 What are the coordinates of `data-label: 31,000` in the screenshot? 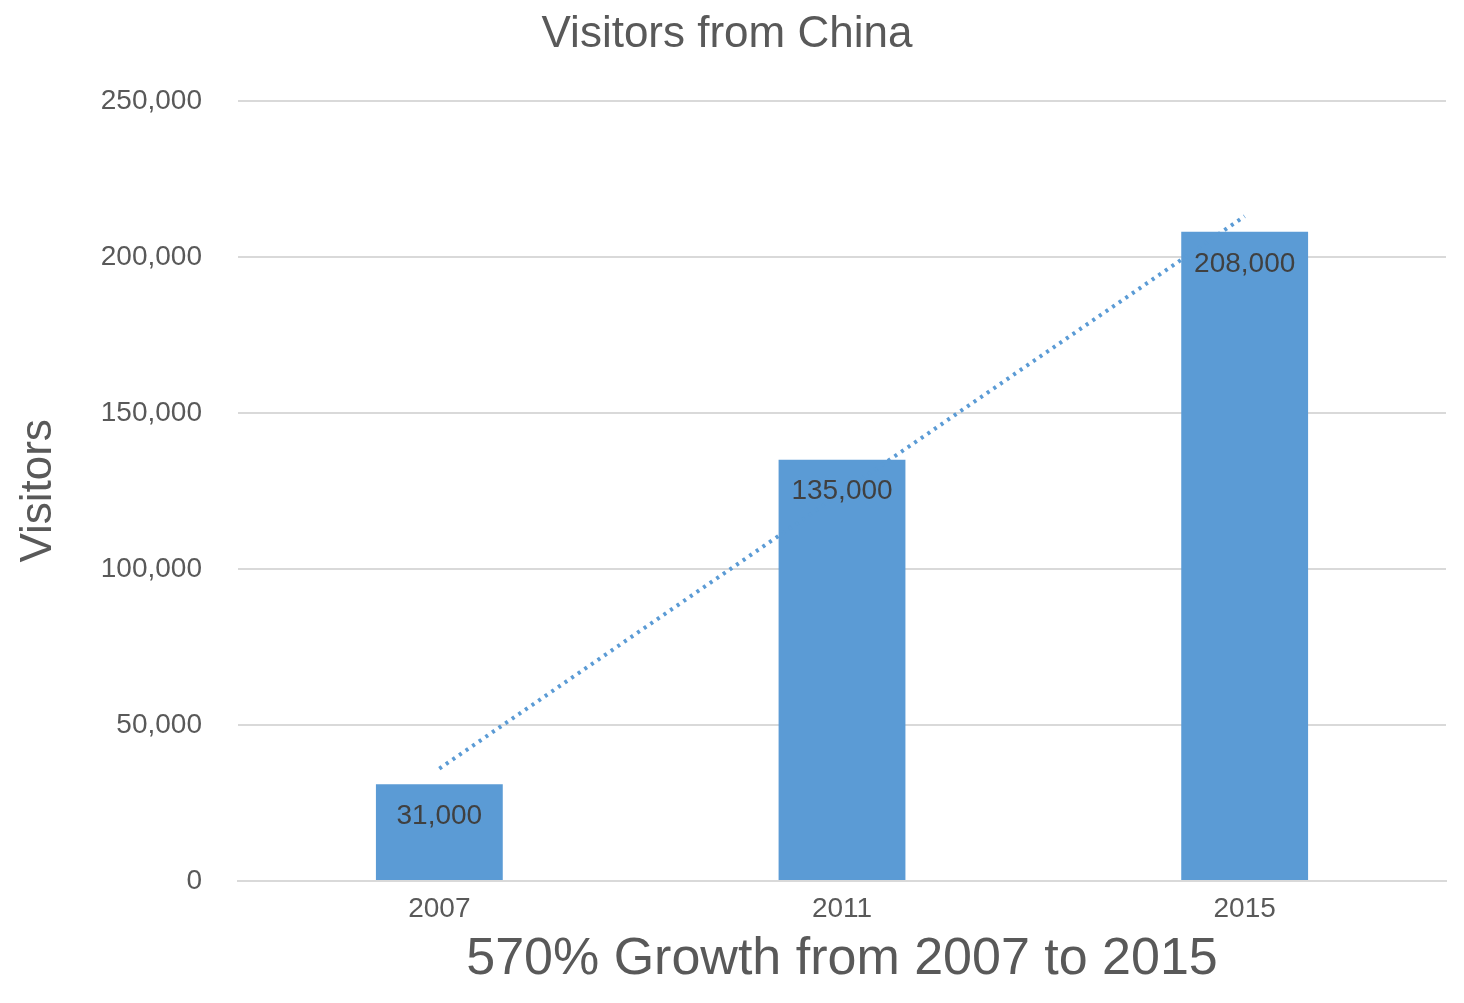 It's located at (439, 814).